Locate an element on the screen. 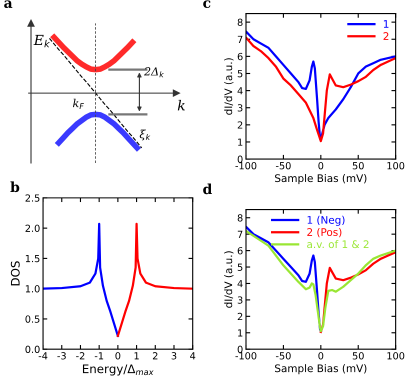 This screenshot has width=410, height=388. x-tick-label: 1 is located at coordinates (136, 356).